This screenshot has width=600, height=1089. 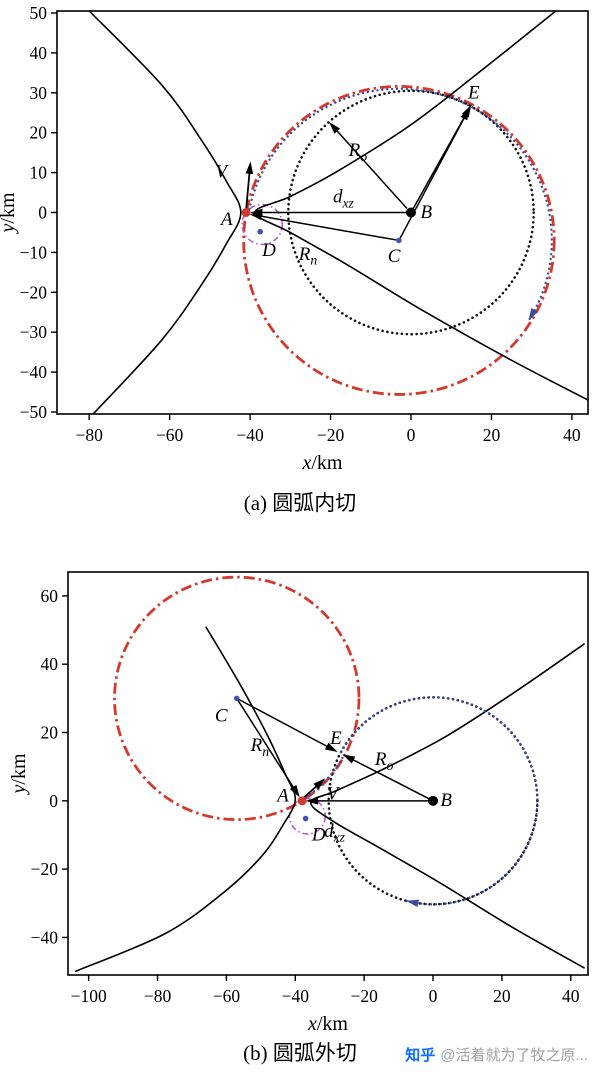 I want to click on y-tick-label: 50, so click(x=39, y=13).